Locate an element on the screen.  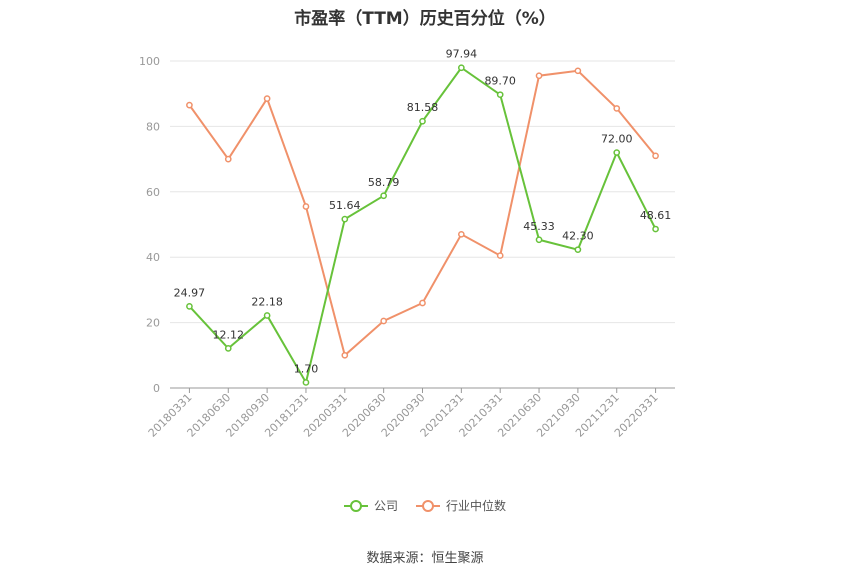
data-label: 81.58 is located at coordinates (423, 107).